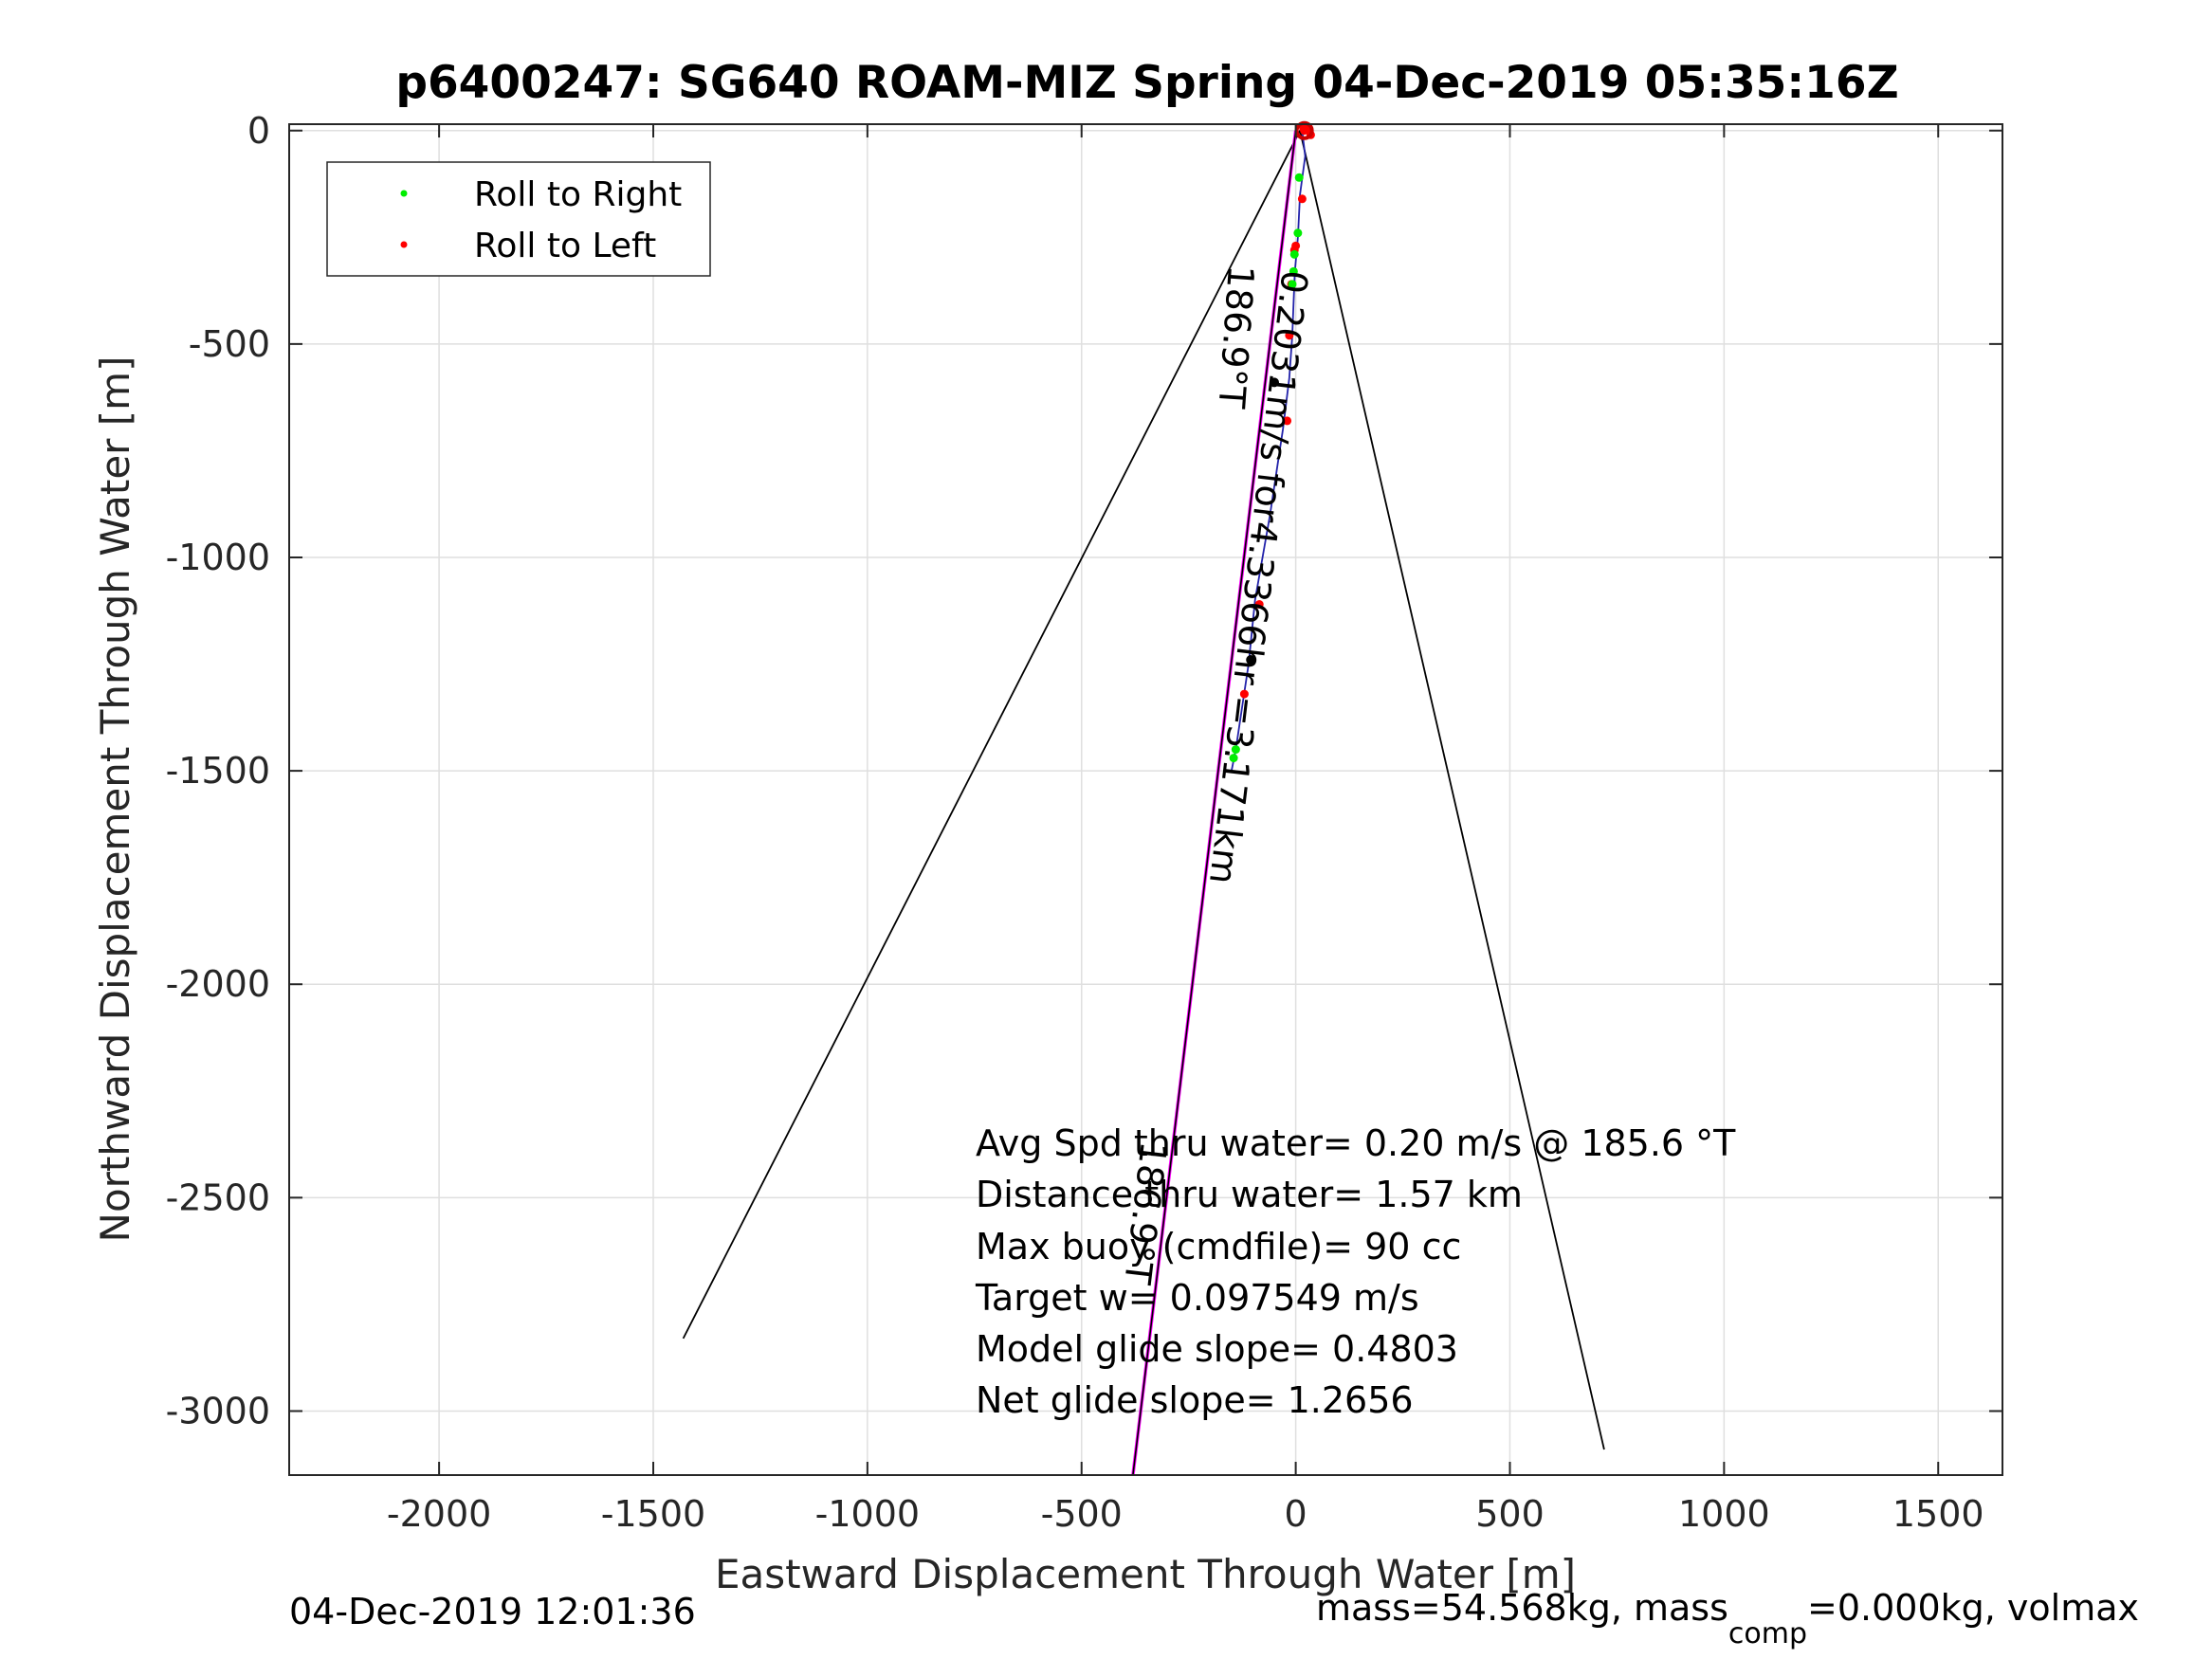  Describe the element at coordinates (218, 984) in the screenshot. I see `y-tick-label: -2000` at that location.